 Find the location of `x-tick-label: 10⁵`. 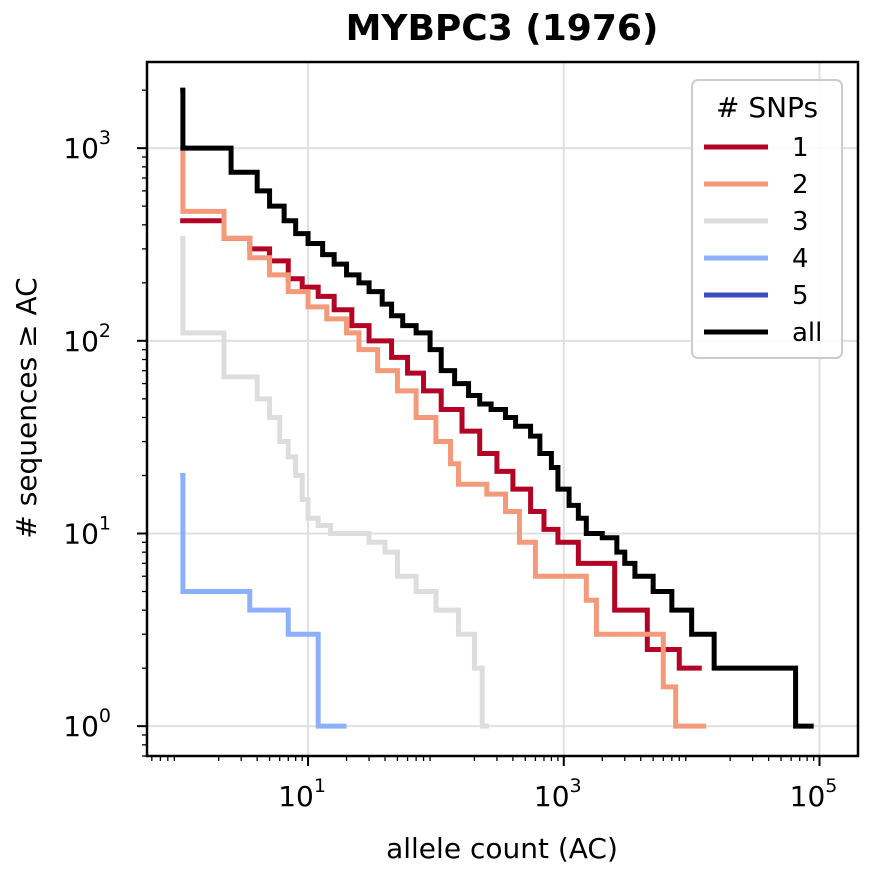

x-tick-label: 10⁵ is located at coordinates (814, 794).